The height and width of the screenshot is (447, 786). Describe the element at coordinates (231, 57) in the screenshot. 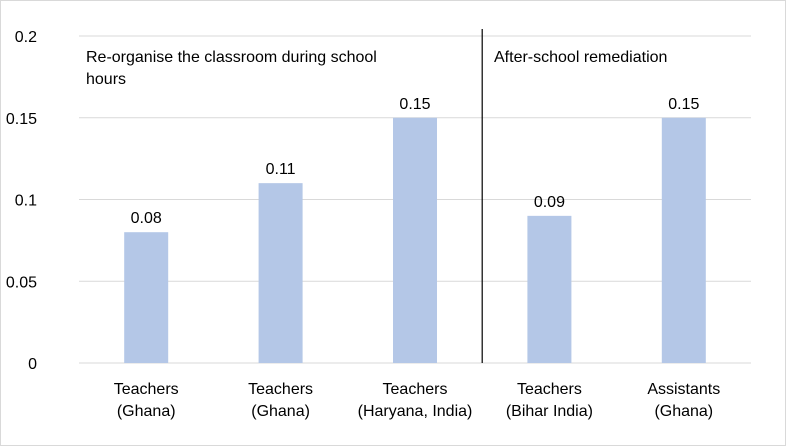

I see `group-annotation: Re-organise the classroom during school` at that location.